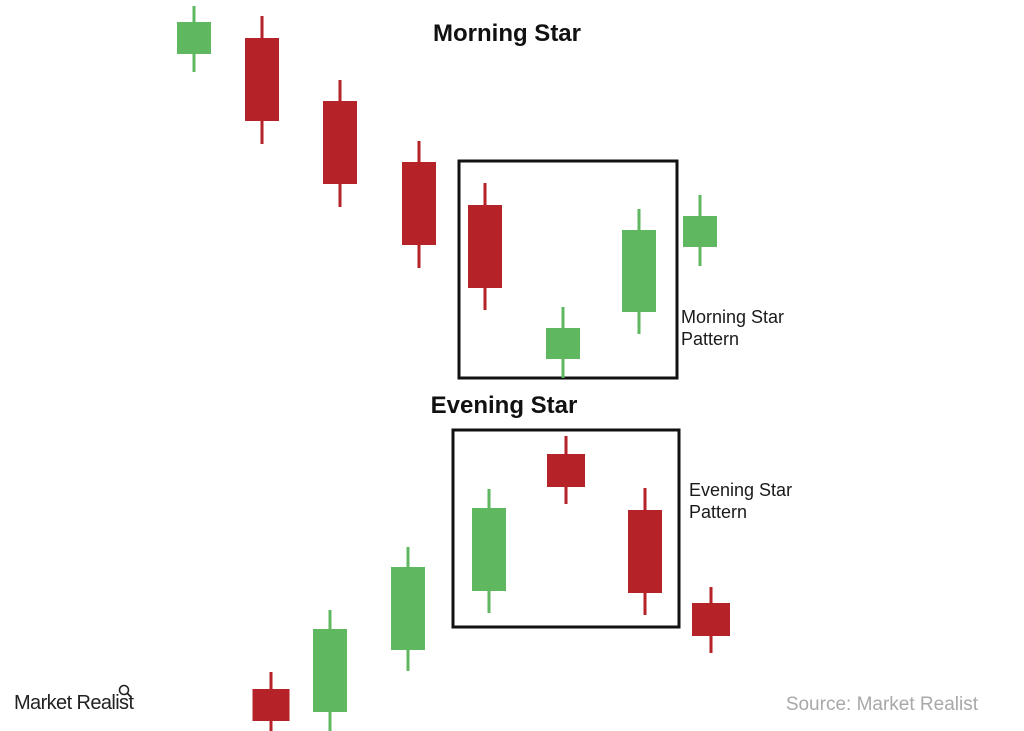 This screenshot has width=1024, height=731. What do you see at coordinates (732, 317) in the screenshot?
I see `morning-star-pattern-label-line1: Morning Star` at bounding box center [732, 317].